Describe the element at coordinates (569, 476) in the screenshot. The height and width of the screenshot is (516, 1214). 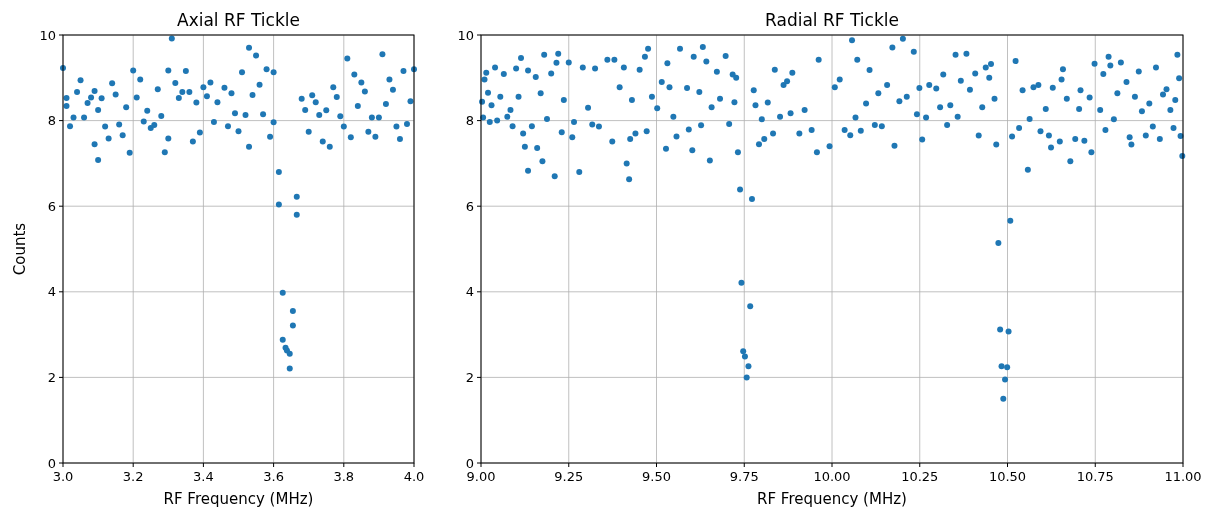
I see `x-tick-label: 9.25` at that location.